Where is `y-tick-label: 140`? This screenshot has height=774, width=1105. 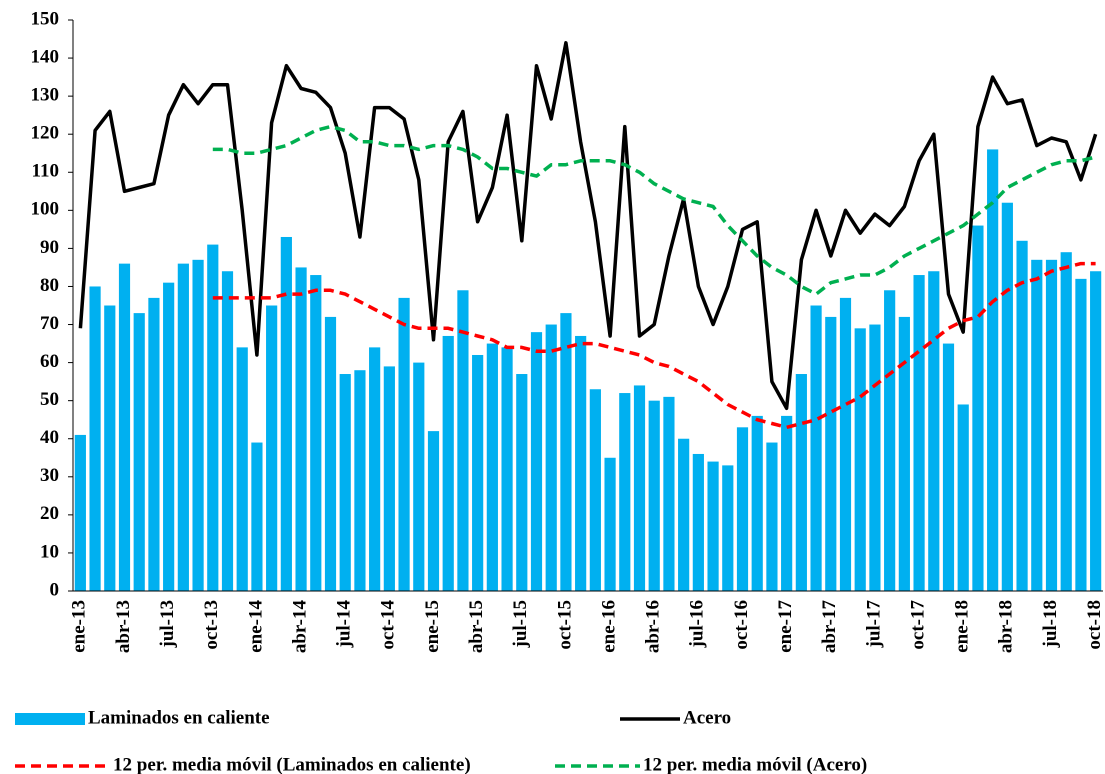 y-tick-label: 140 is located at coordinates (45, 56).